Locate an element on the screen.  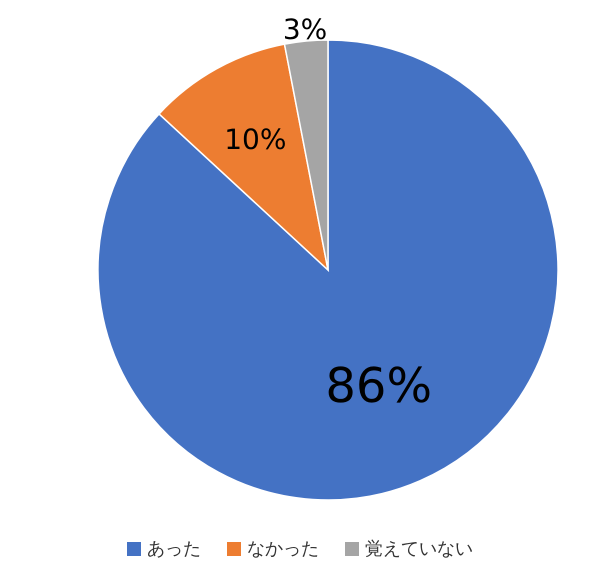
data-label: 86% is located at coordinates (378, 386).